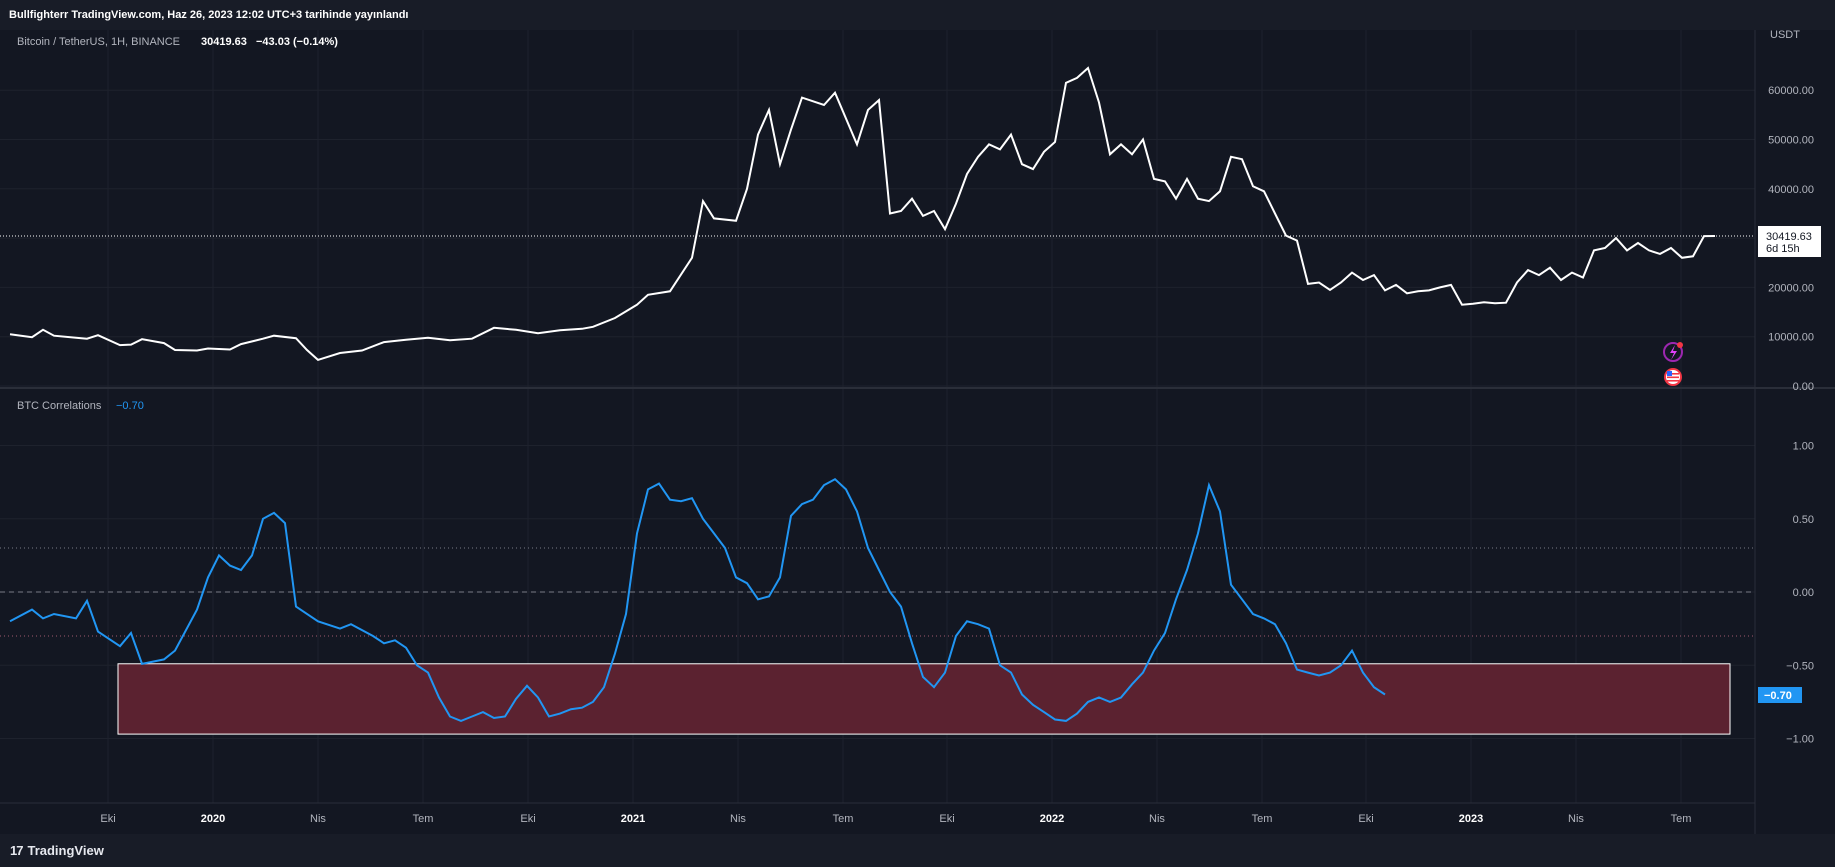  What do you see at coordinates (1803, 447) in the screenshot?
I see `indicator-axis-label: 1.00` at bounding box center [1803, 447].